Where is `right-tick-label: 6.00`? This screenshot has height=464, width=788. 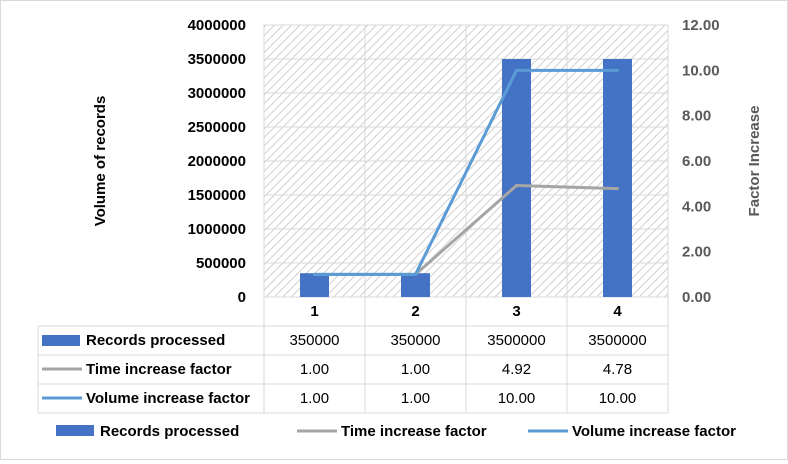
right-tick-label: 6.00 is located at coordinates (696, 161).